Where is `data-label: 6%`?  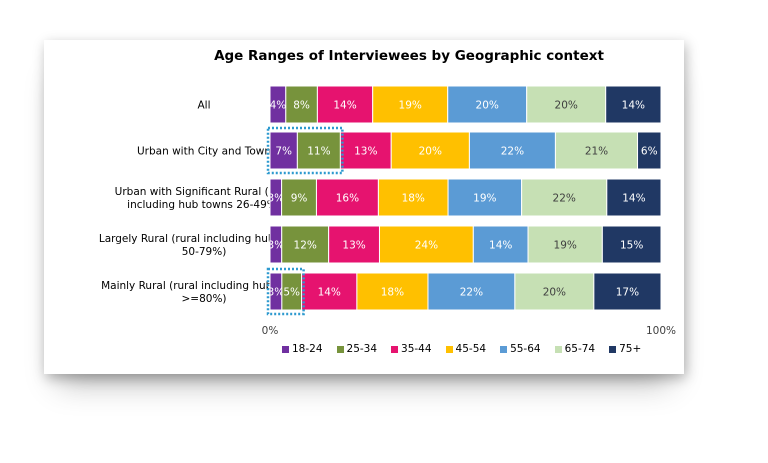 data-label: 6% is located at coordinates (649, 152).